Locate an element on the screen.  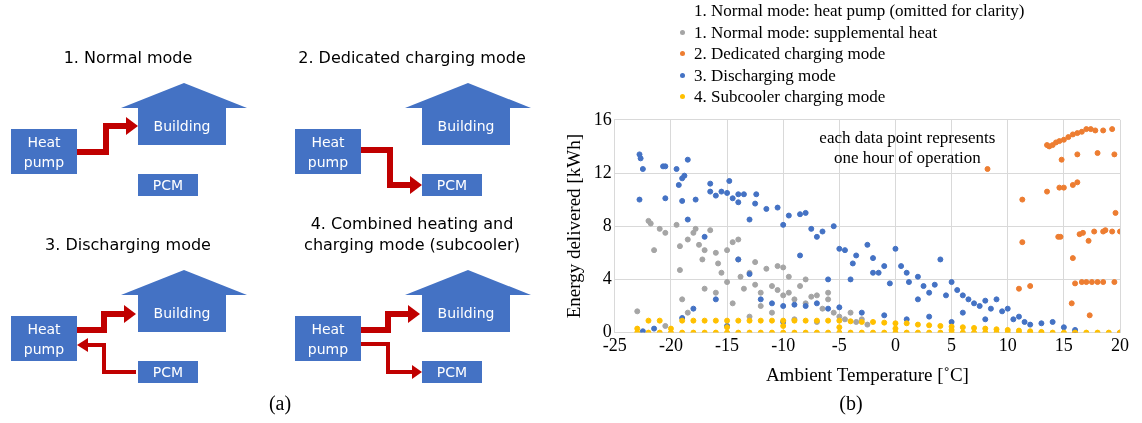
x-tick-label: -20 is located at coordinates (670, 345).